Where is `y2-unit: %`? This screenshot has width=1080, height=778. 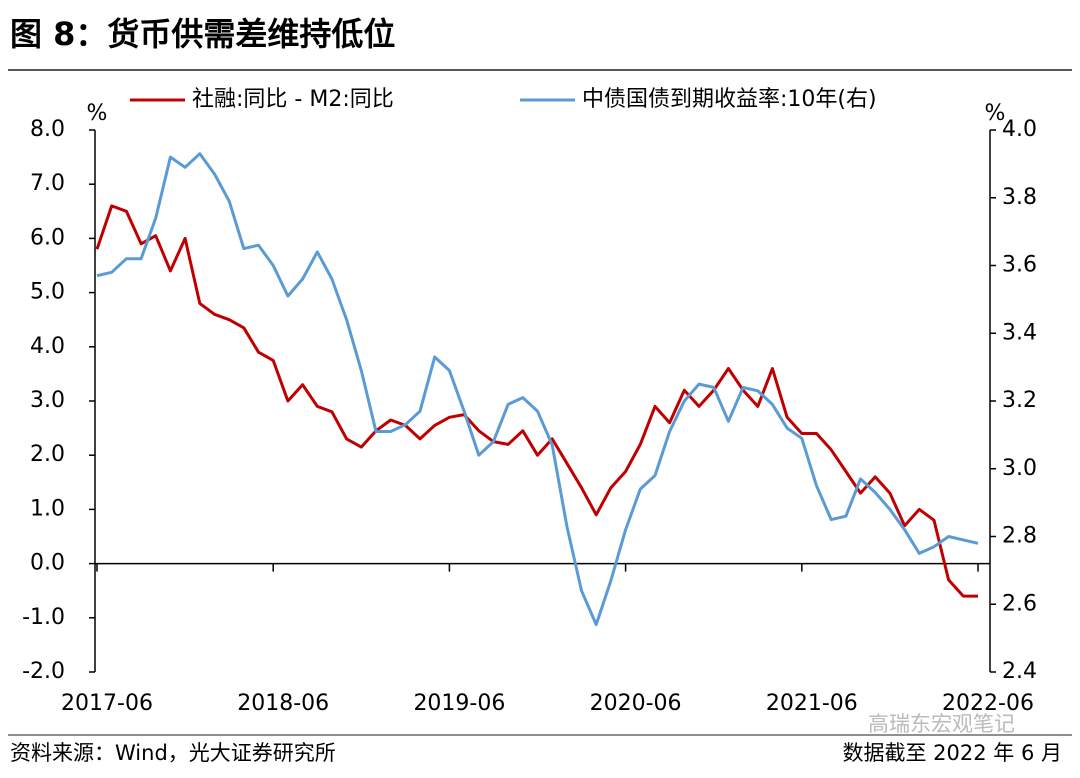 y2-unit: % is located at coordinates (995, 113).